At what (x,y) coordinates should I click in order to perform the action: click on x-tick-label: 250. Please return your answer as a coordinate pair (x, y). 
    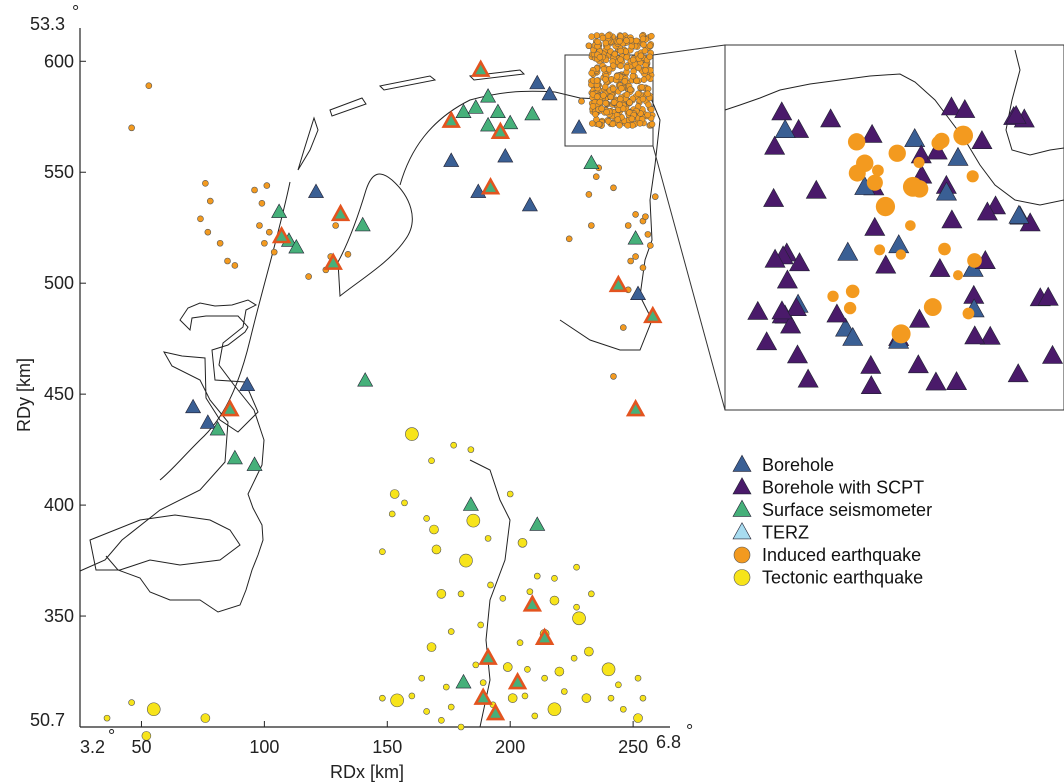
    Looking at the image, I should click on (633, 747).